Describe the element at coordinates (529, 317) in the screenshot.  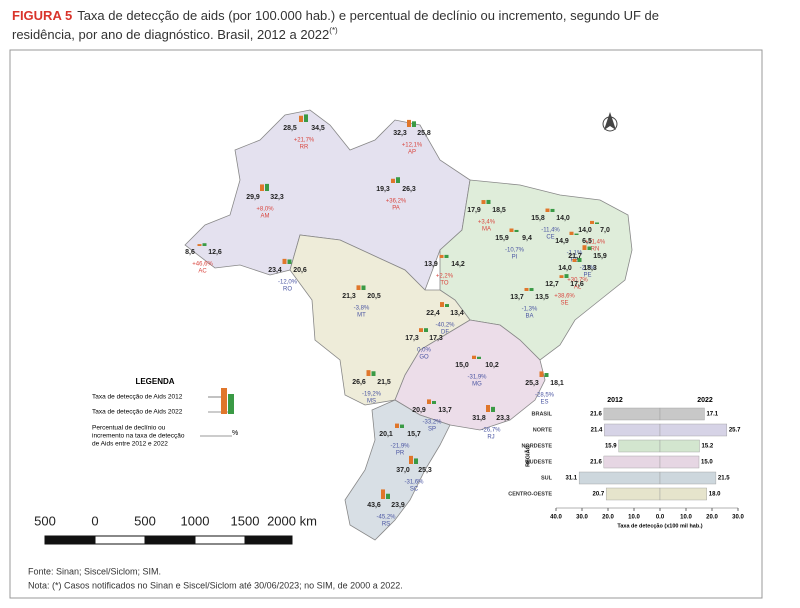
I see `state-abbr: BA` at that location.